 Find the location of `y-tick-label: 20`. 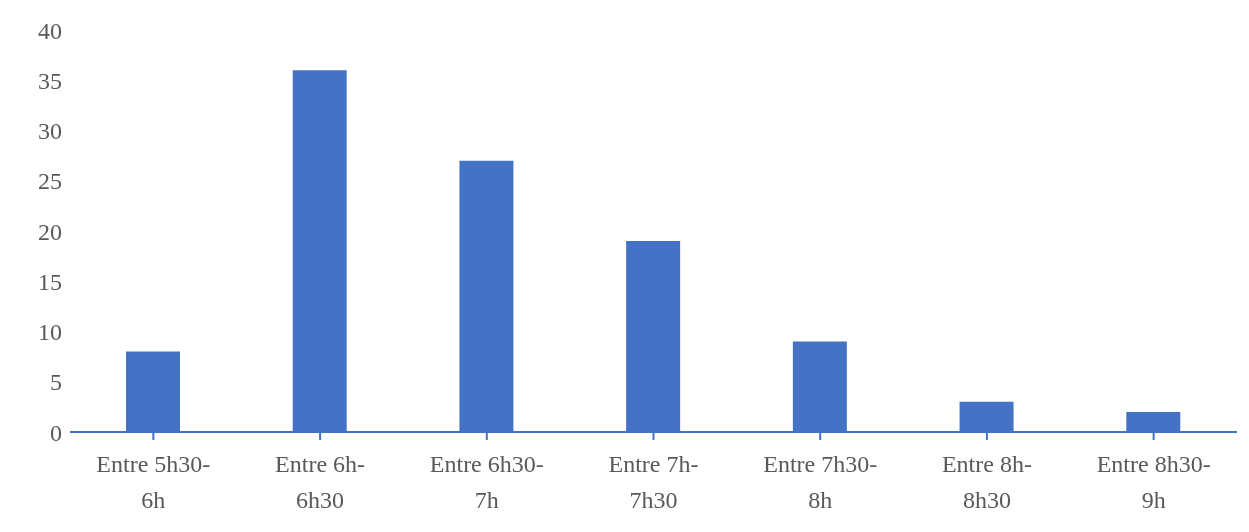

y-tick-label: 20 is located at coordinates (50, 231).